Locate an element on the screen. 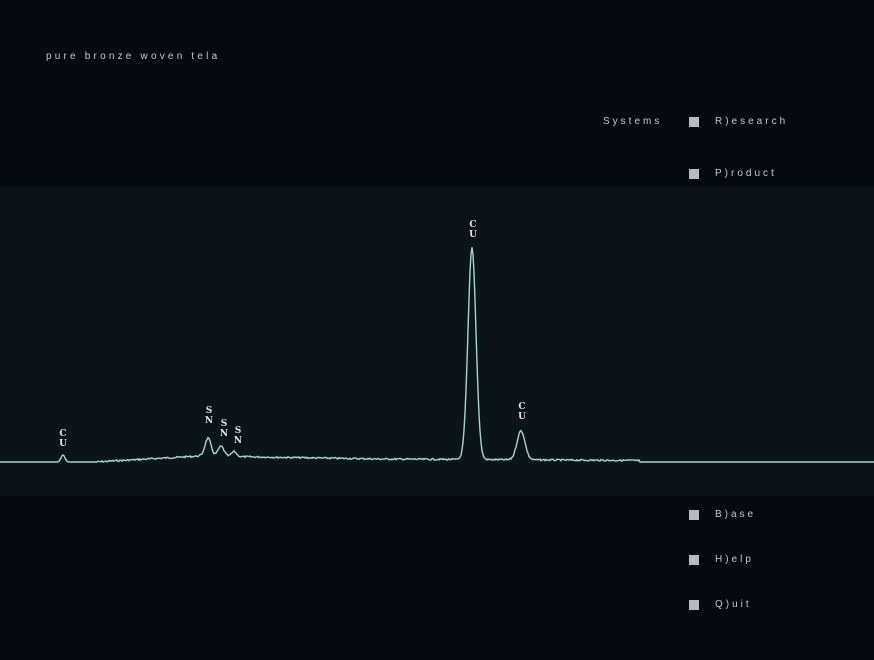 This screenshot has height=660, width=874. systems-label: Systems is located at coordinates (633, 121).